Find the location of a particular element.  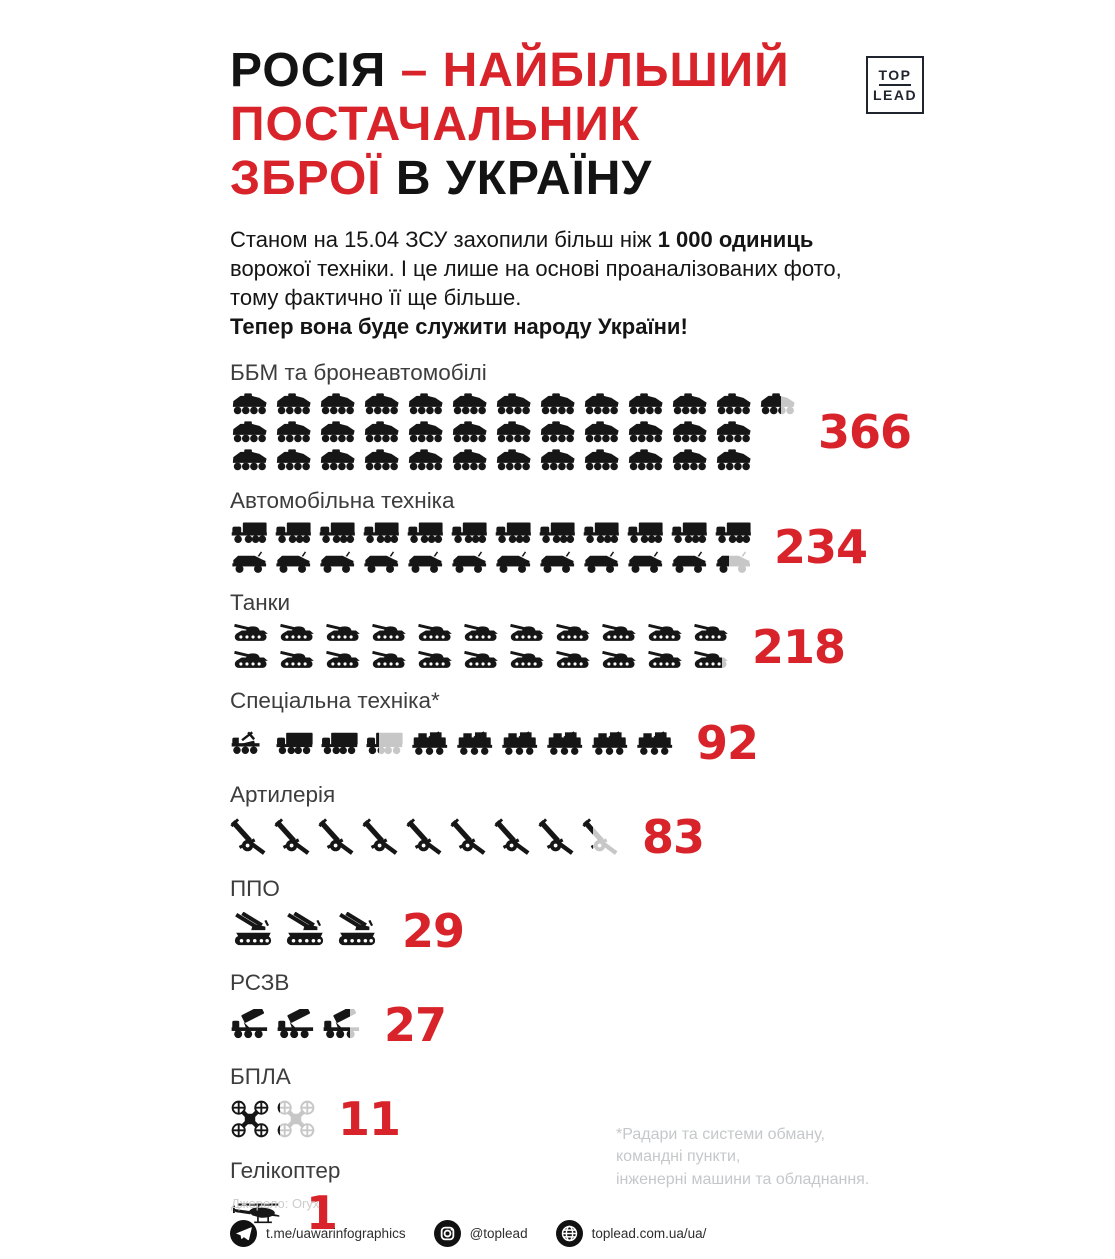

category-row-tanks: Танки 218 is located at coordinates (595, 630).